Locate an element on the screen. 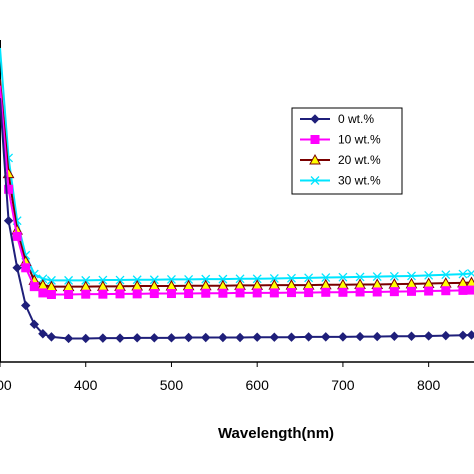  legend-item: 30 wt.% is located at coordinates (340, 181).